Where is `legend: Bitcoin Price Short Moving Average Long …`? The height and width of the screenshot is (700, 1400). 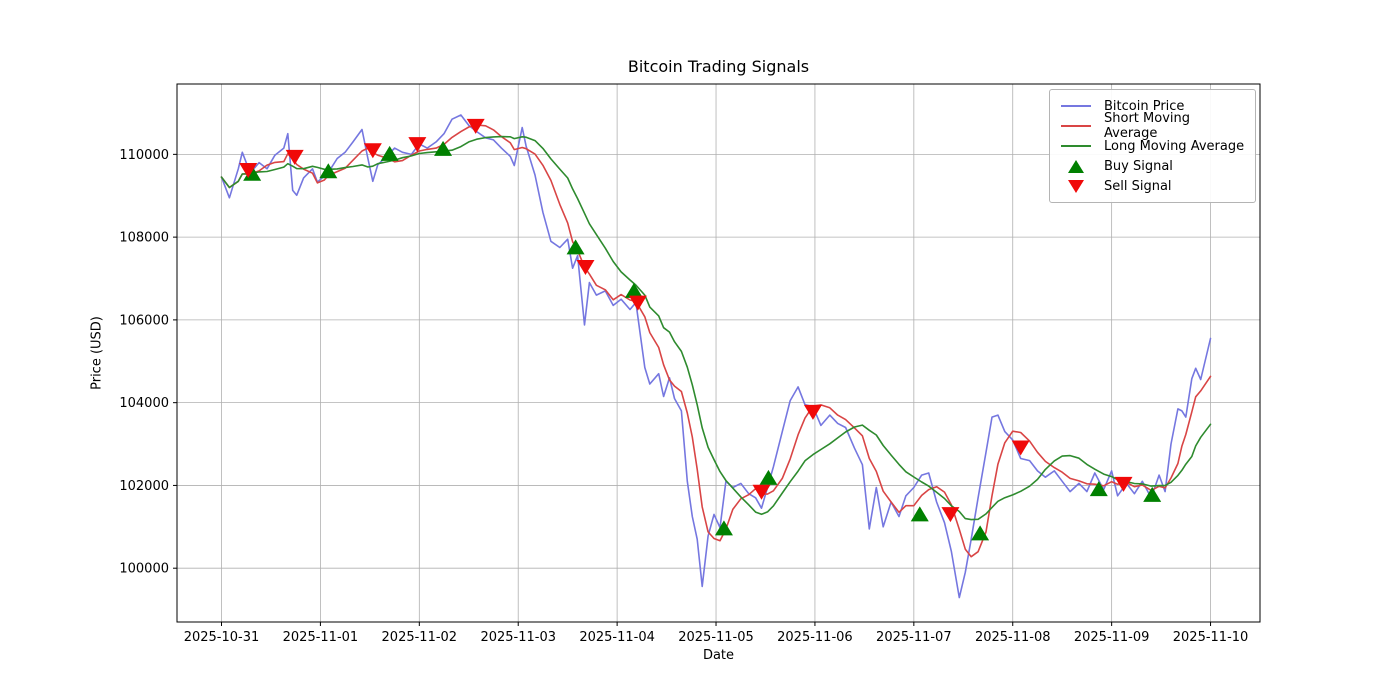 legend: Bitcoin Price Short Moving Average Long … is located at coordinates (1152, 146).